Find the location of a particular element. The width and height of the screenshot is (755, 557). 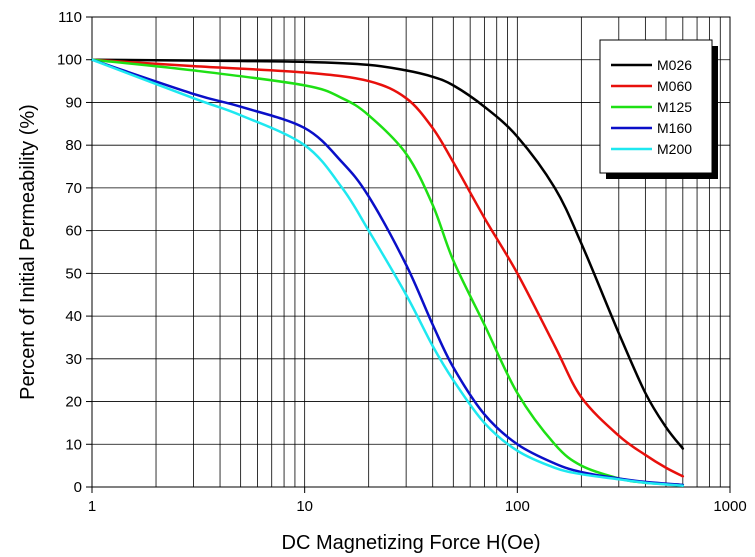

legend-label: M160 is located at coordinates (674, 128).